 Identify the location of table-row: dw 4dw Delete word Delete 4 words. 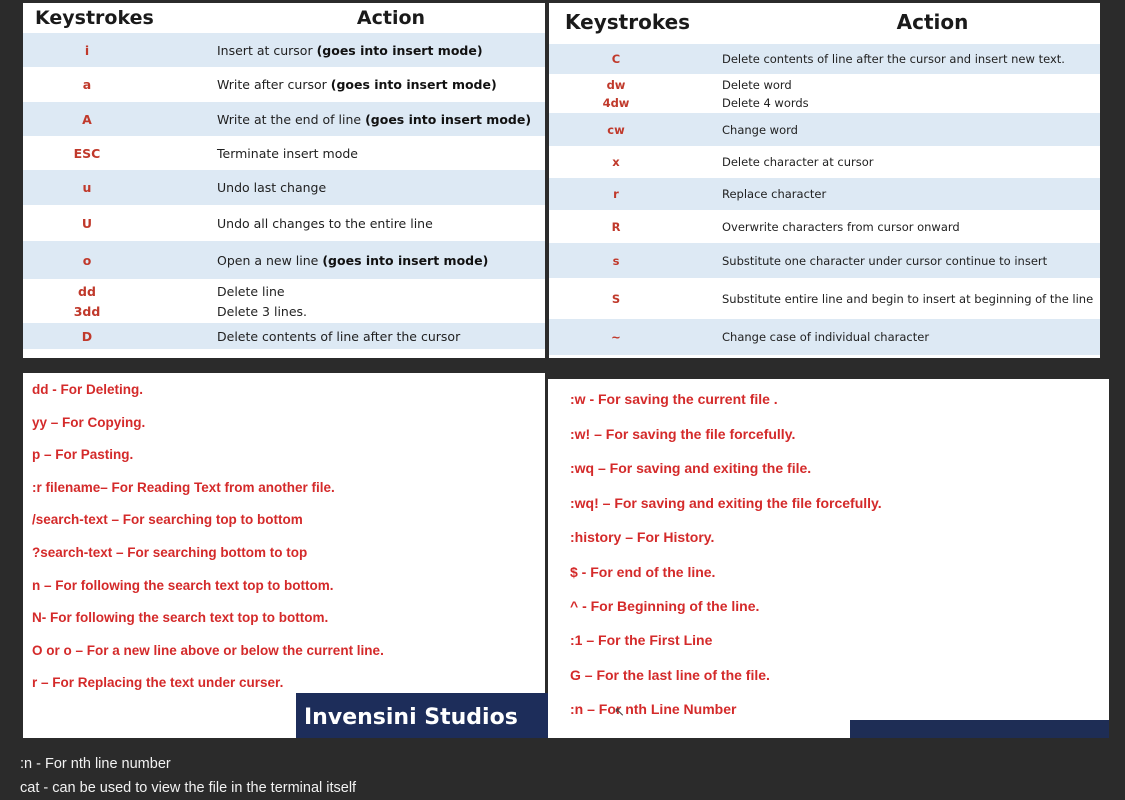
(824, 93).